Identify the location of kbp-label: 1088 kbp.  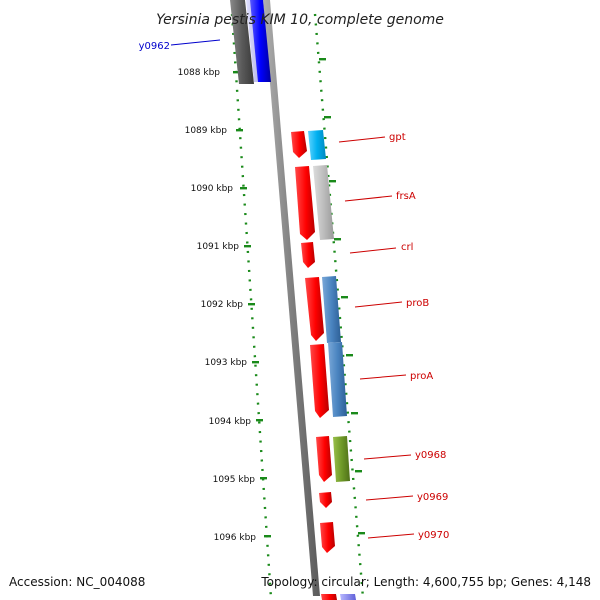
(199, 73).